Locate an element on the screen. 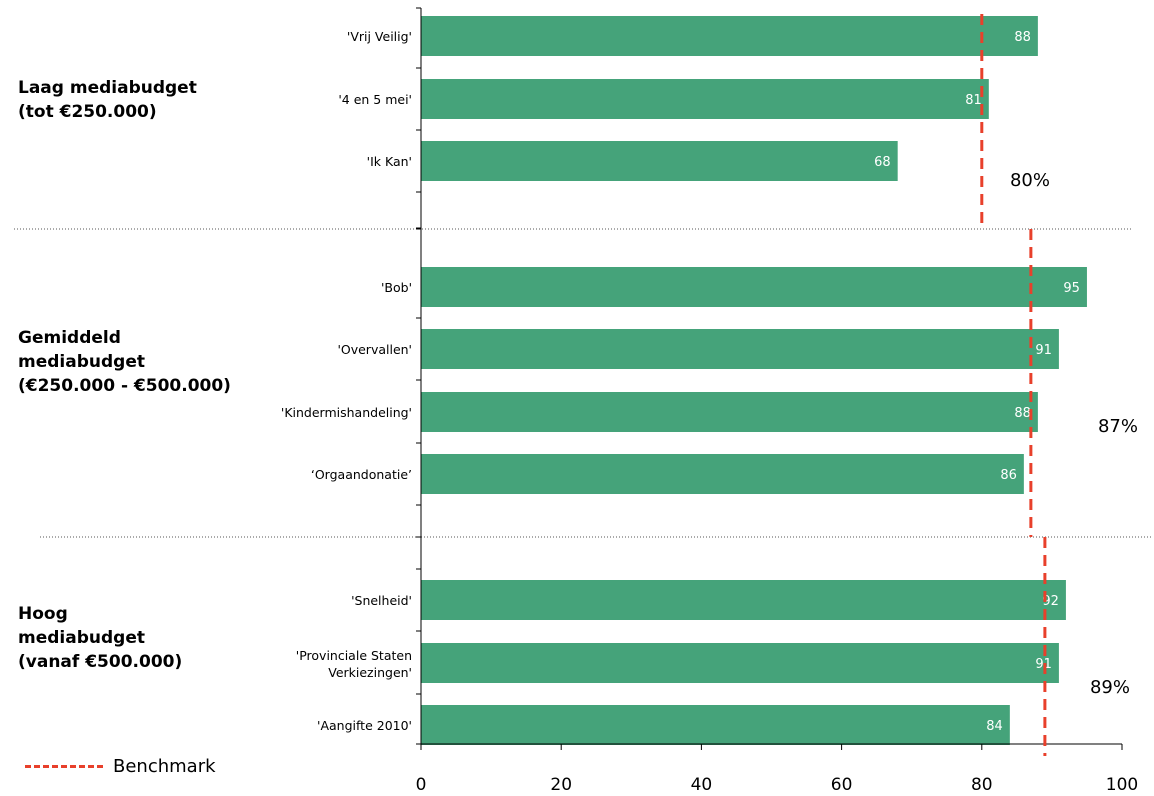  group-label-line: (tot €250.000) is located at coordinates (87, 112).